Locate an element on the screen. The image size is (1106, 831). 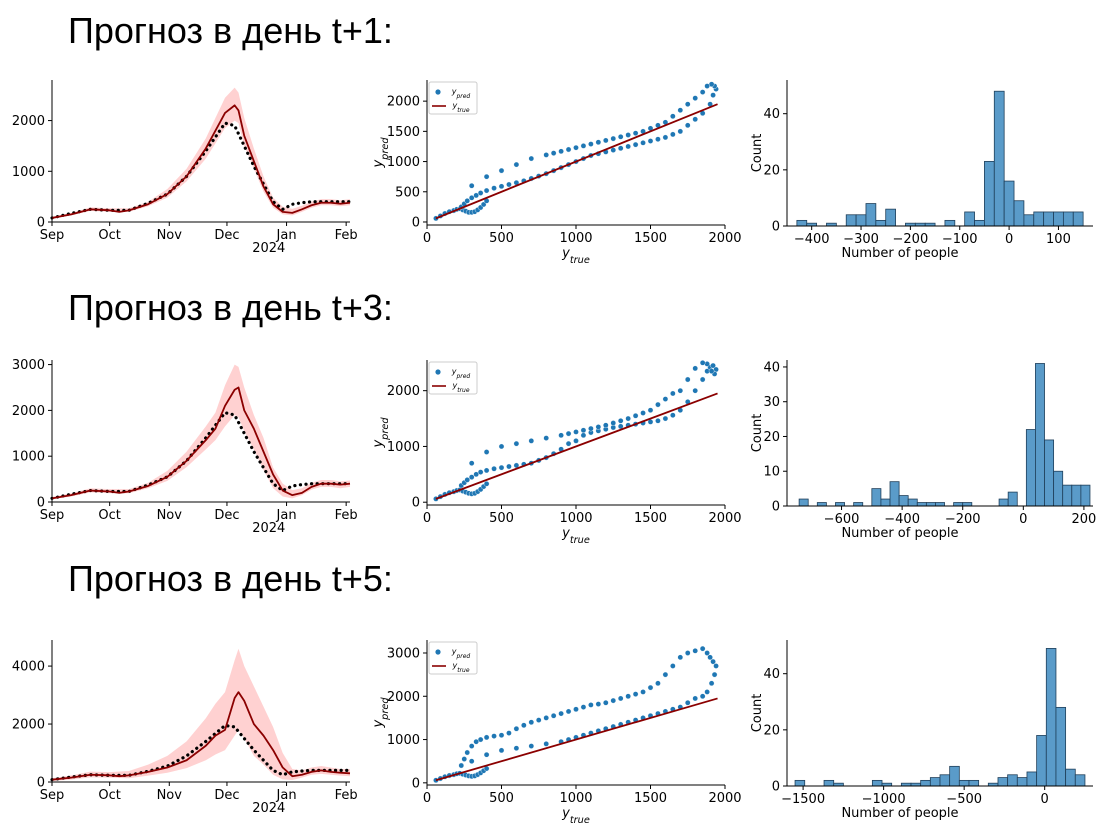
y-tick-label: 3000 is located at coordinates (28, 365).